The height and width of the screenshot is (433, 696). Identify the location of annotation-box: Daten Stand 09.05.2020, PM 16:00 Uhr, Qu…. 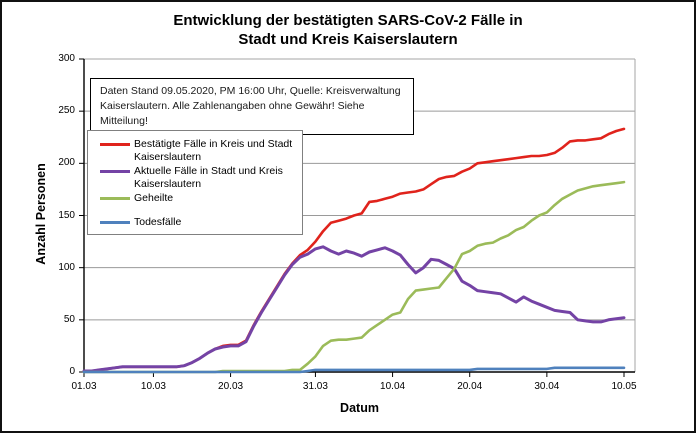
(252, 106).